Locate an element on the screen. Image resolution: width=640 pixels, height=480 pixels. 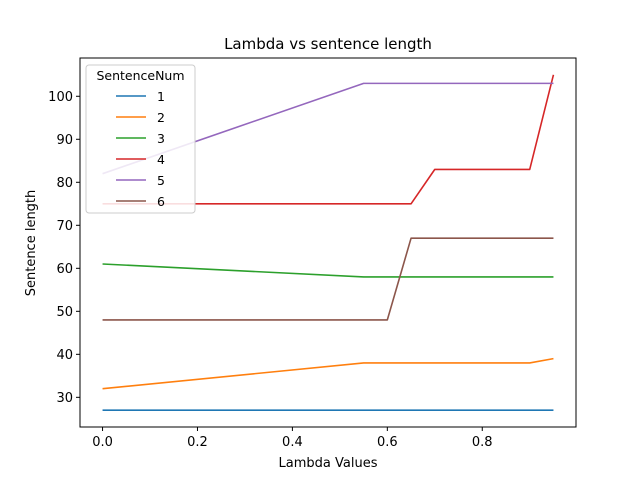
y-axis: 30 40 50 60 70 80 90 100 is located at coordinates (64, 248).